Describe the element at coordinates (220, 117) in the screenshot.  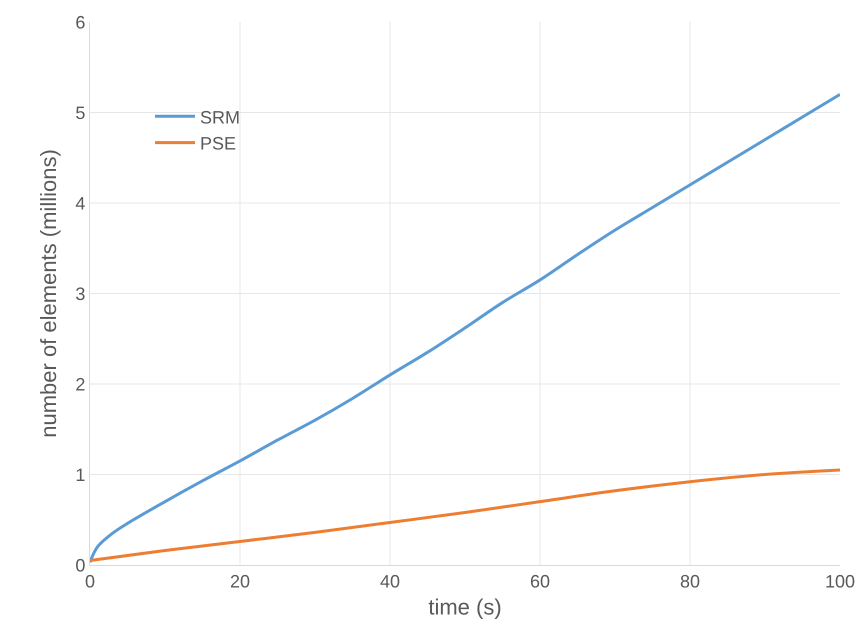
I see `legend-label: SRM` at that location.